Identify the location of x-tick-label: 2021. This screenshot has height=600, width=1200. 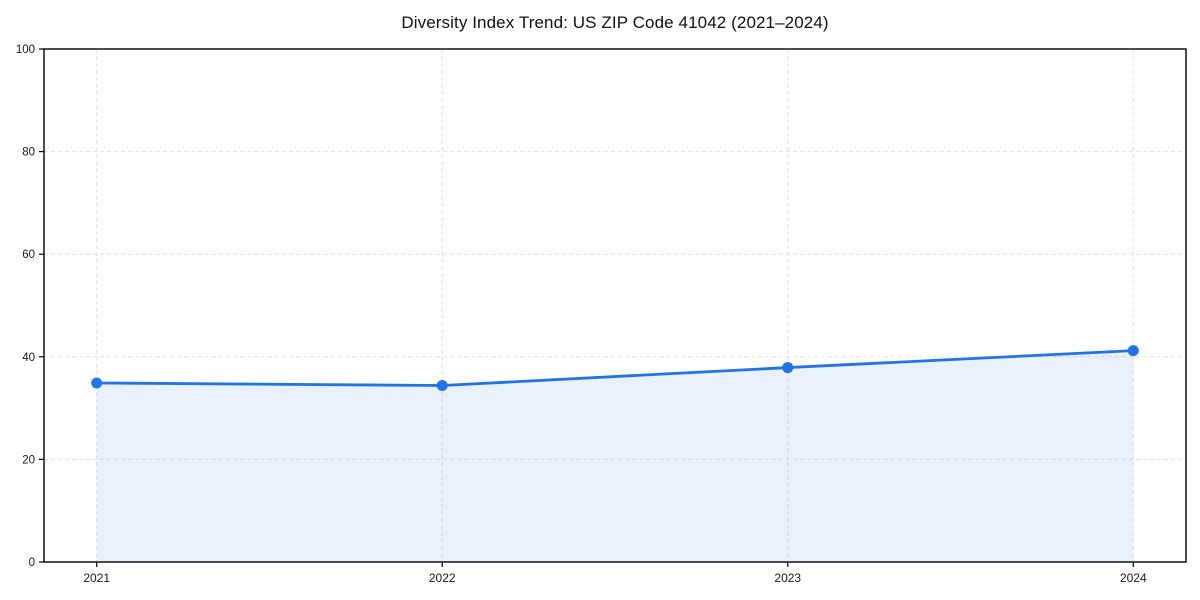
(96, 578).